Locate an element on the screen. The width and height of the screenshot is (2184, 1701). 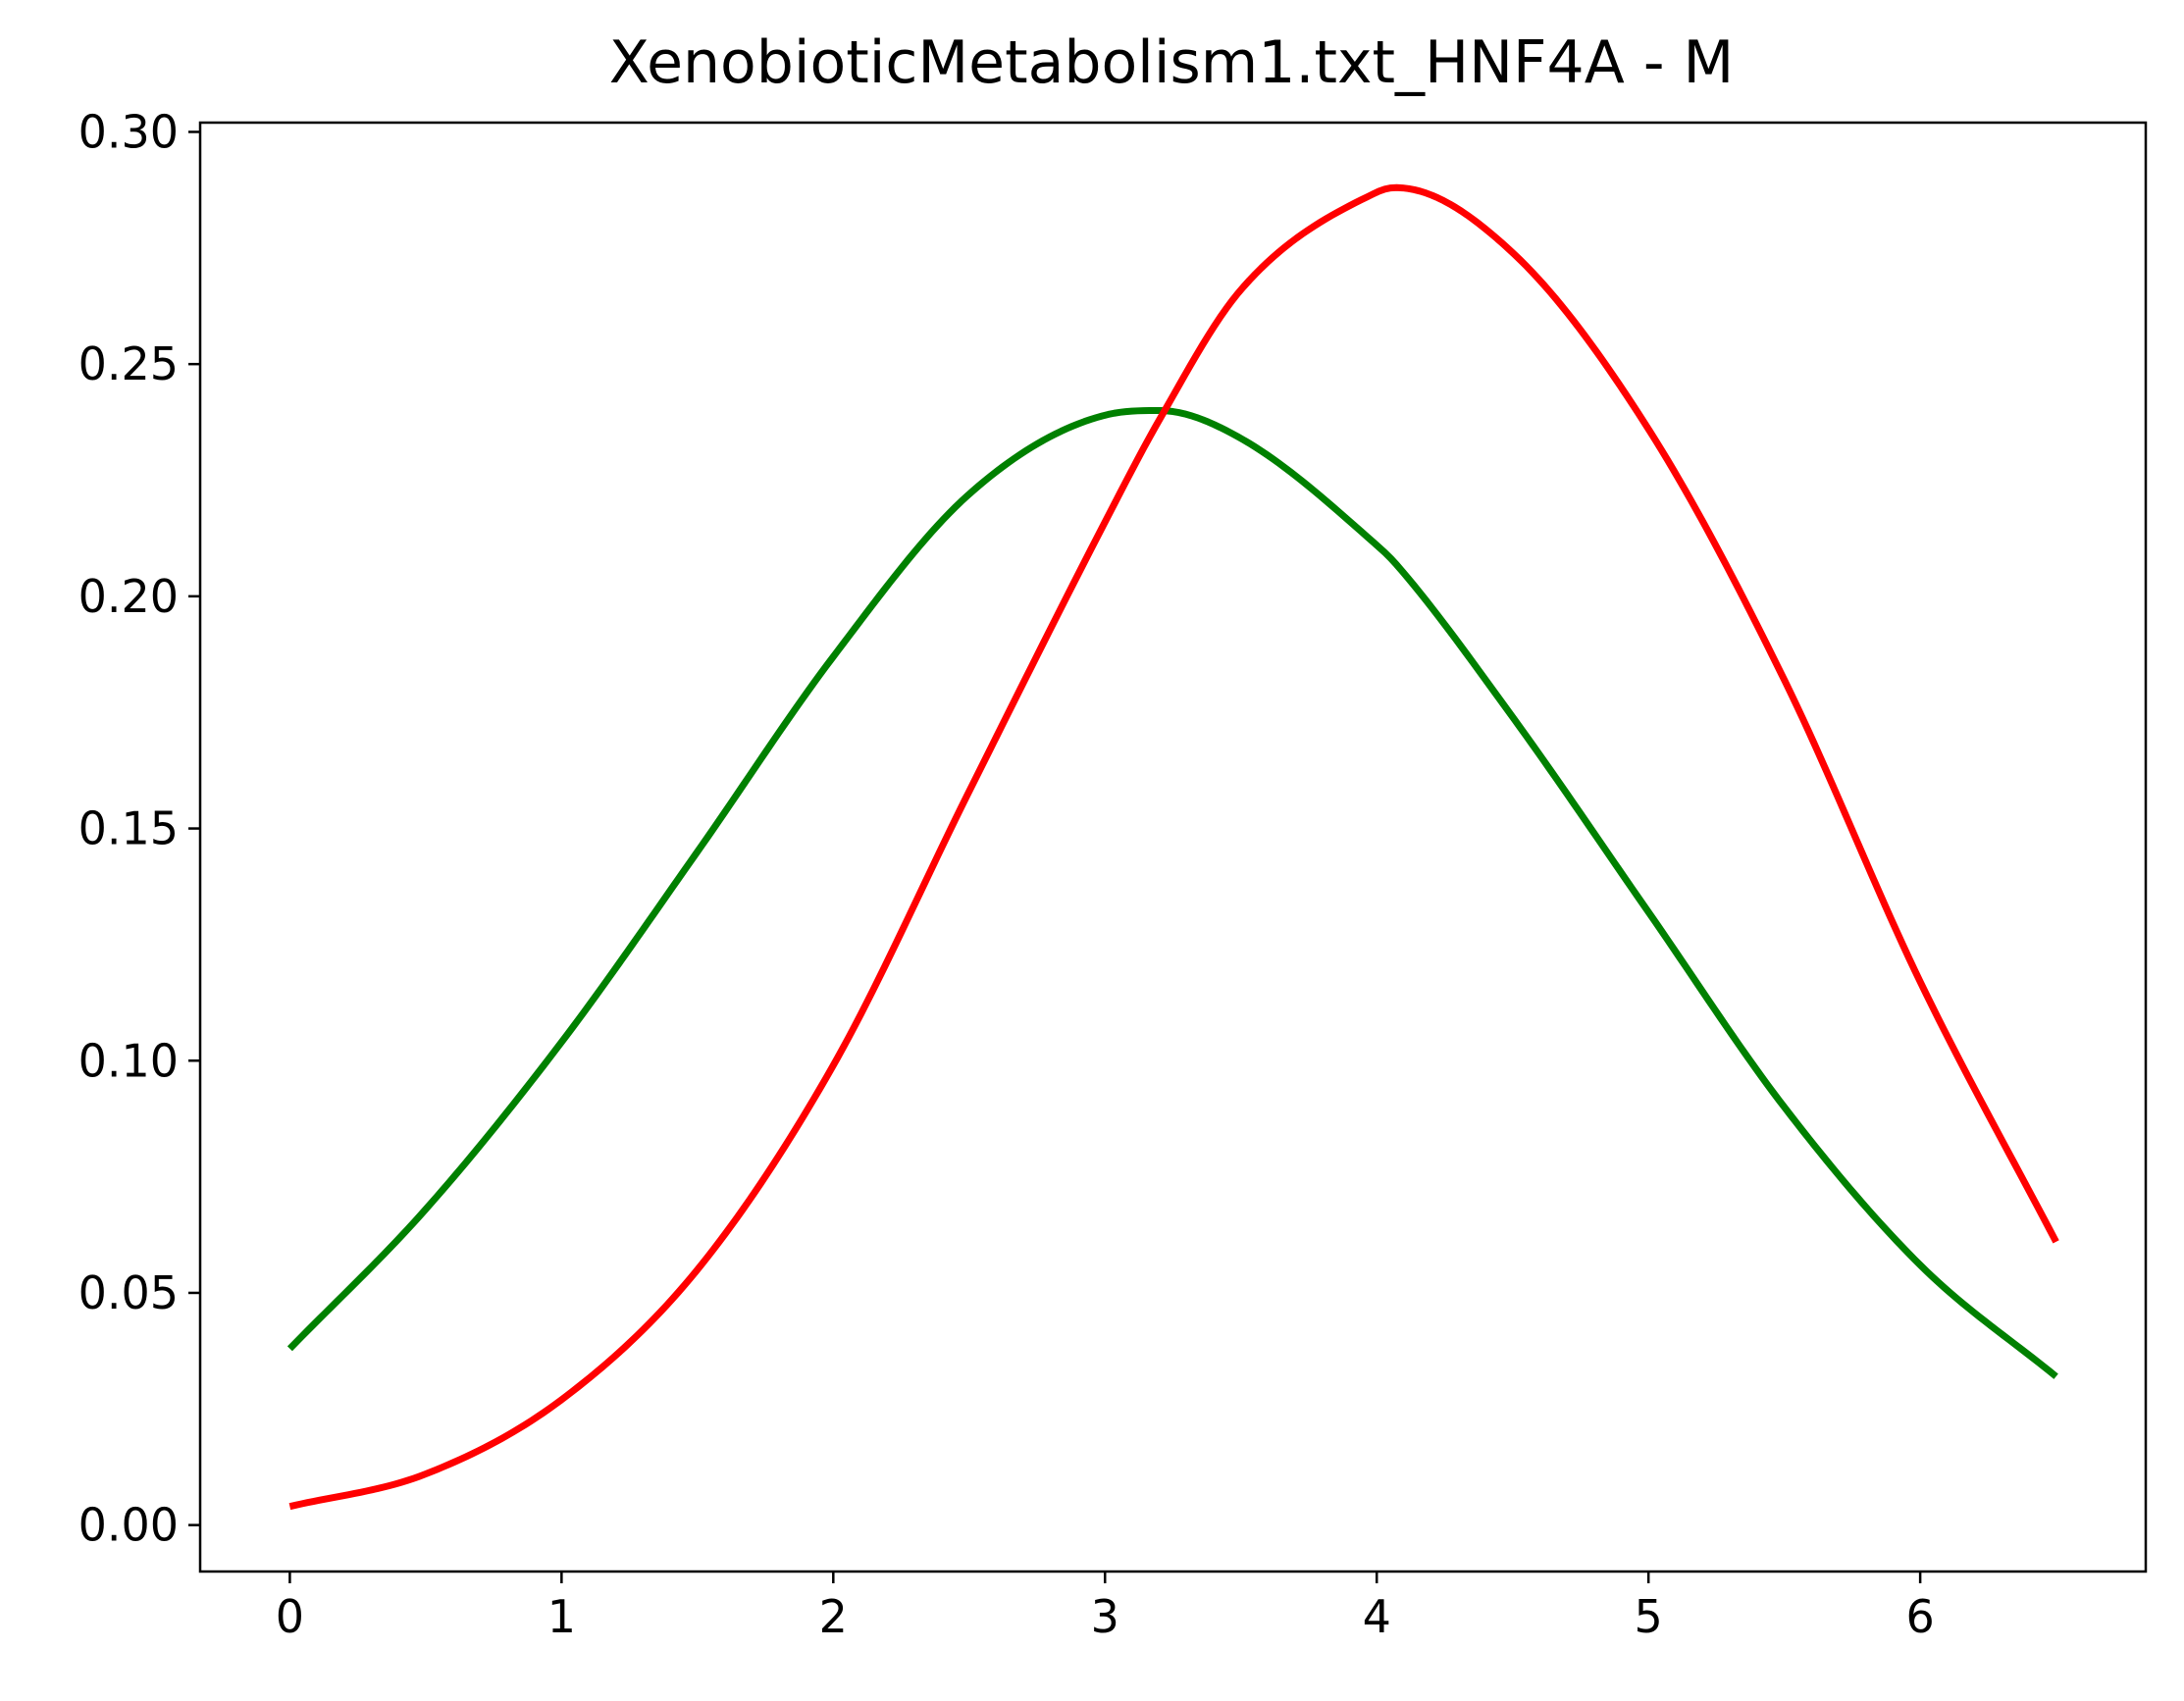
y-tick-label: 0.00 is located at coordinates (128, 1525).